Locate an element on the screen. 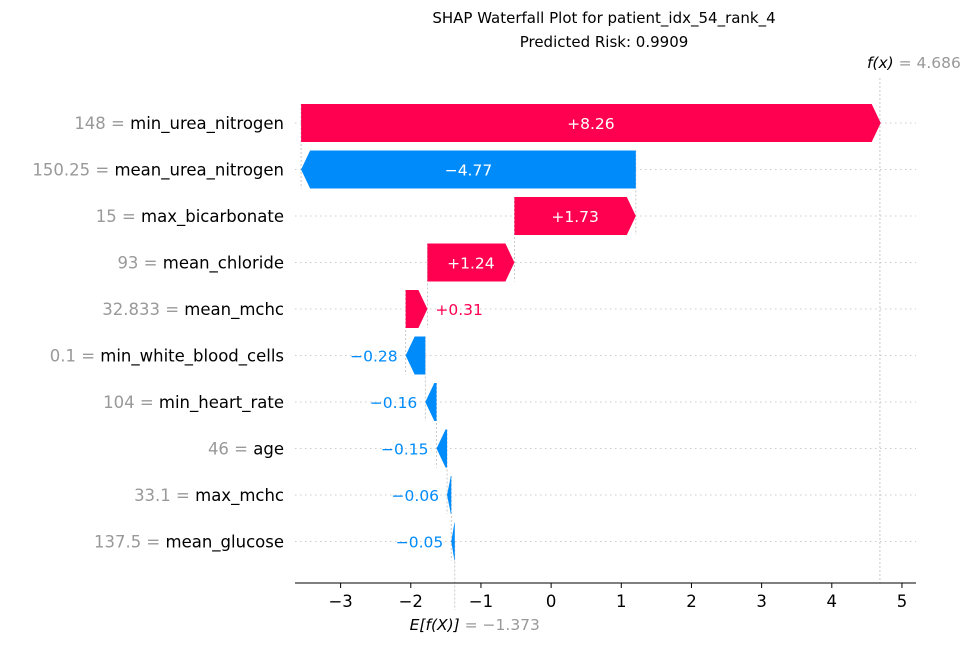 The height and width of the screenshot is (647, 974). feature-label-mean_urea_nitrogen: 150.25 = mean_urea_nitrogen is located at coordinates (158, 171).